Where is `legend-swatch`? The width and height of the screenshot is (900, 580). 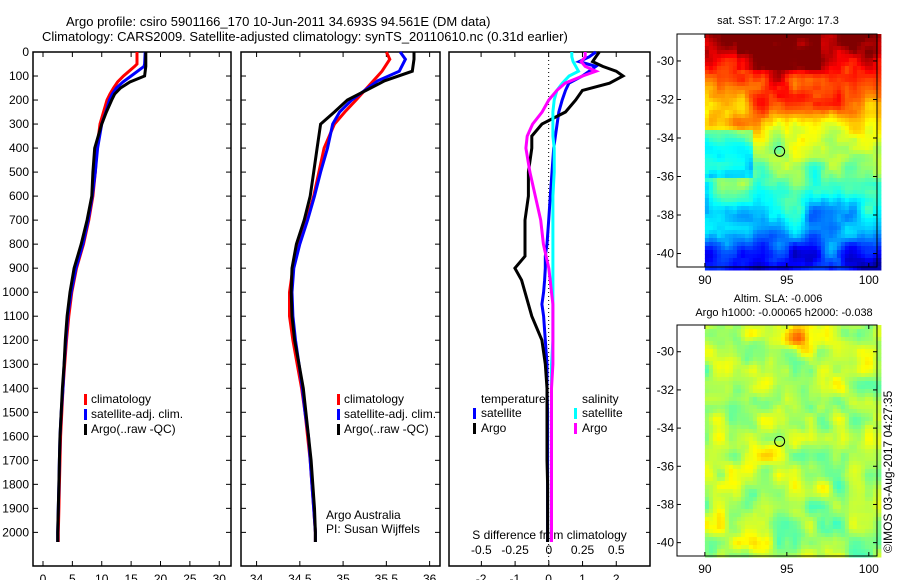
legend-swatch is located at coordinates (338, 429).